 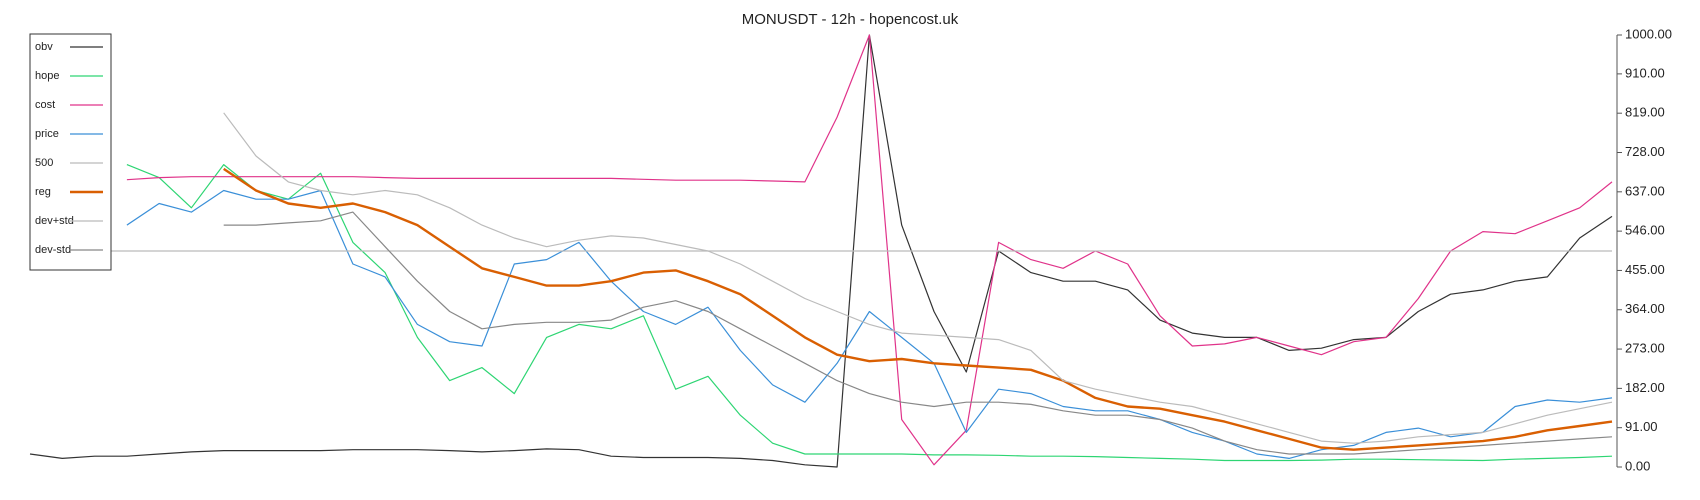 What do you see at coordinates (1645, 72) in the screenshot?
I see `y-tick-label: 910.00` at bounding box center [1645, 72].